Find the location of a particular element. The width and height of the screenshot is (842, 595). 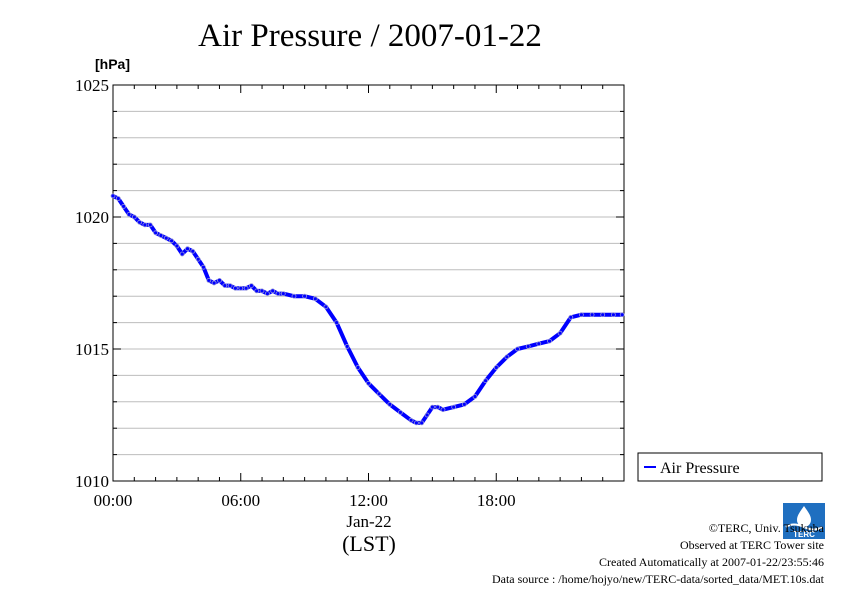

x-date-label: Jan-22 is located at coordinates (368, 521).